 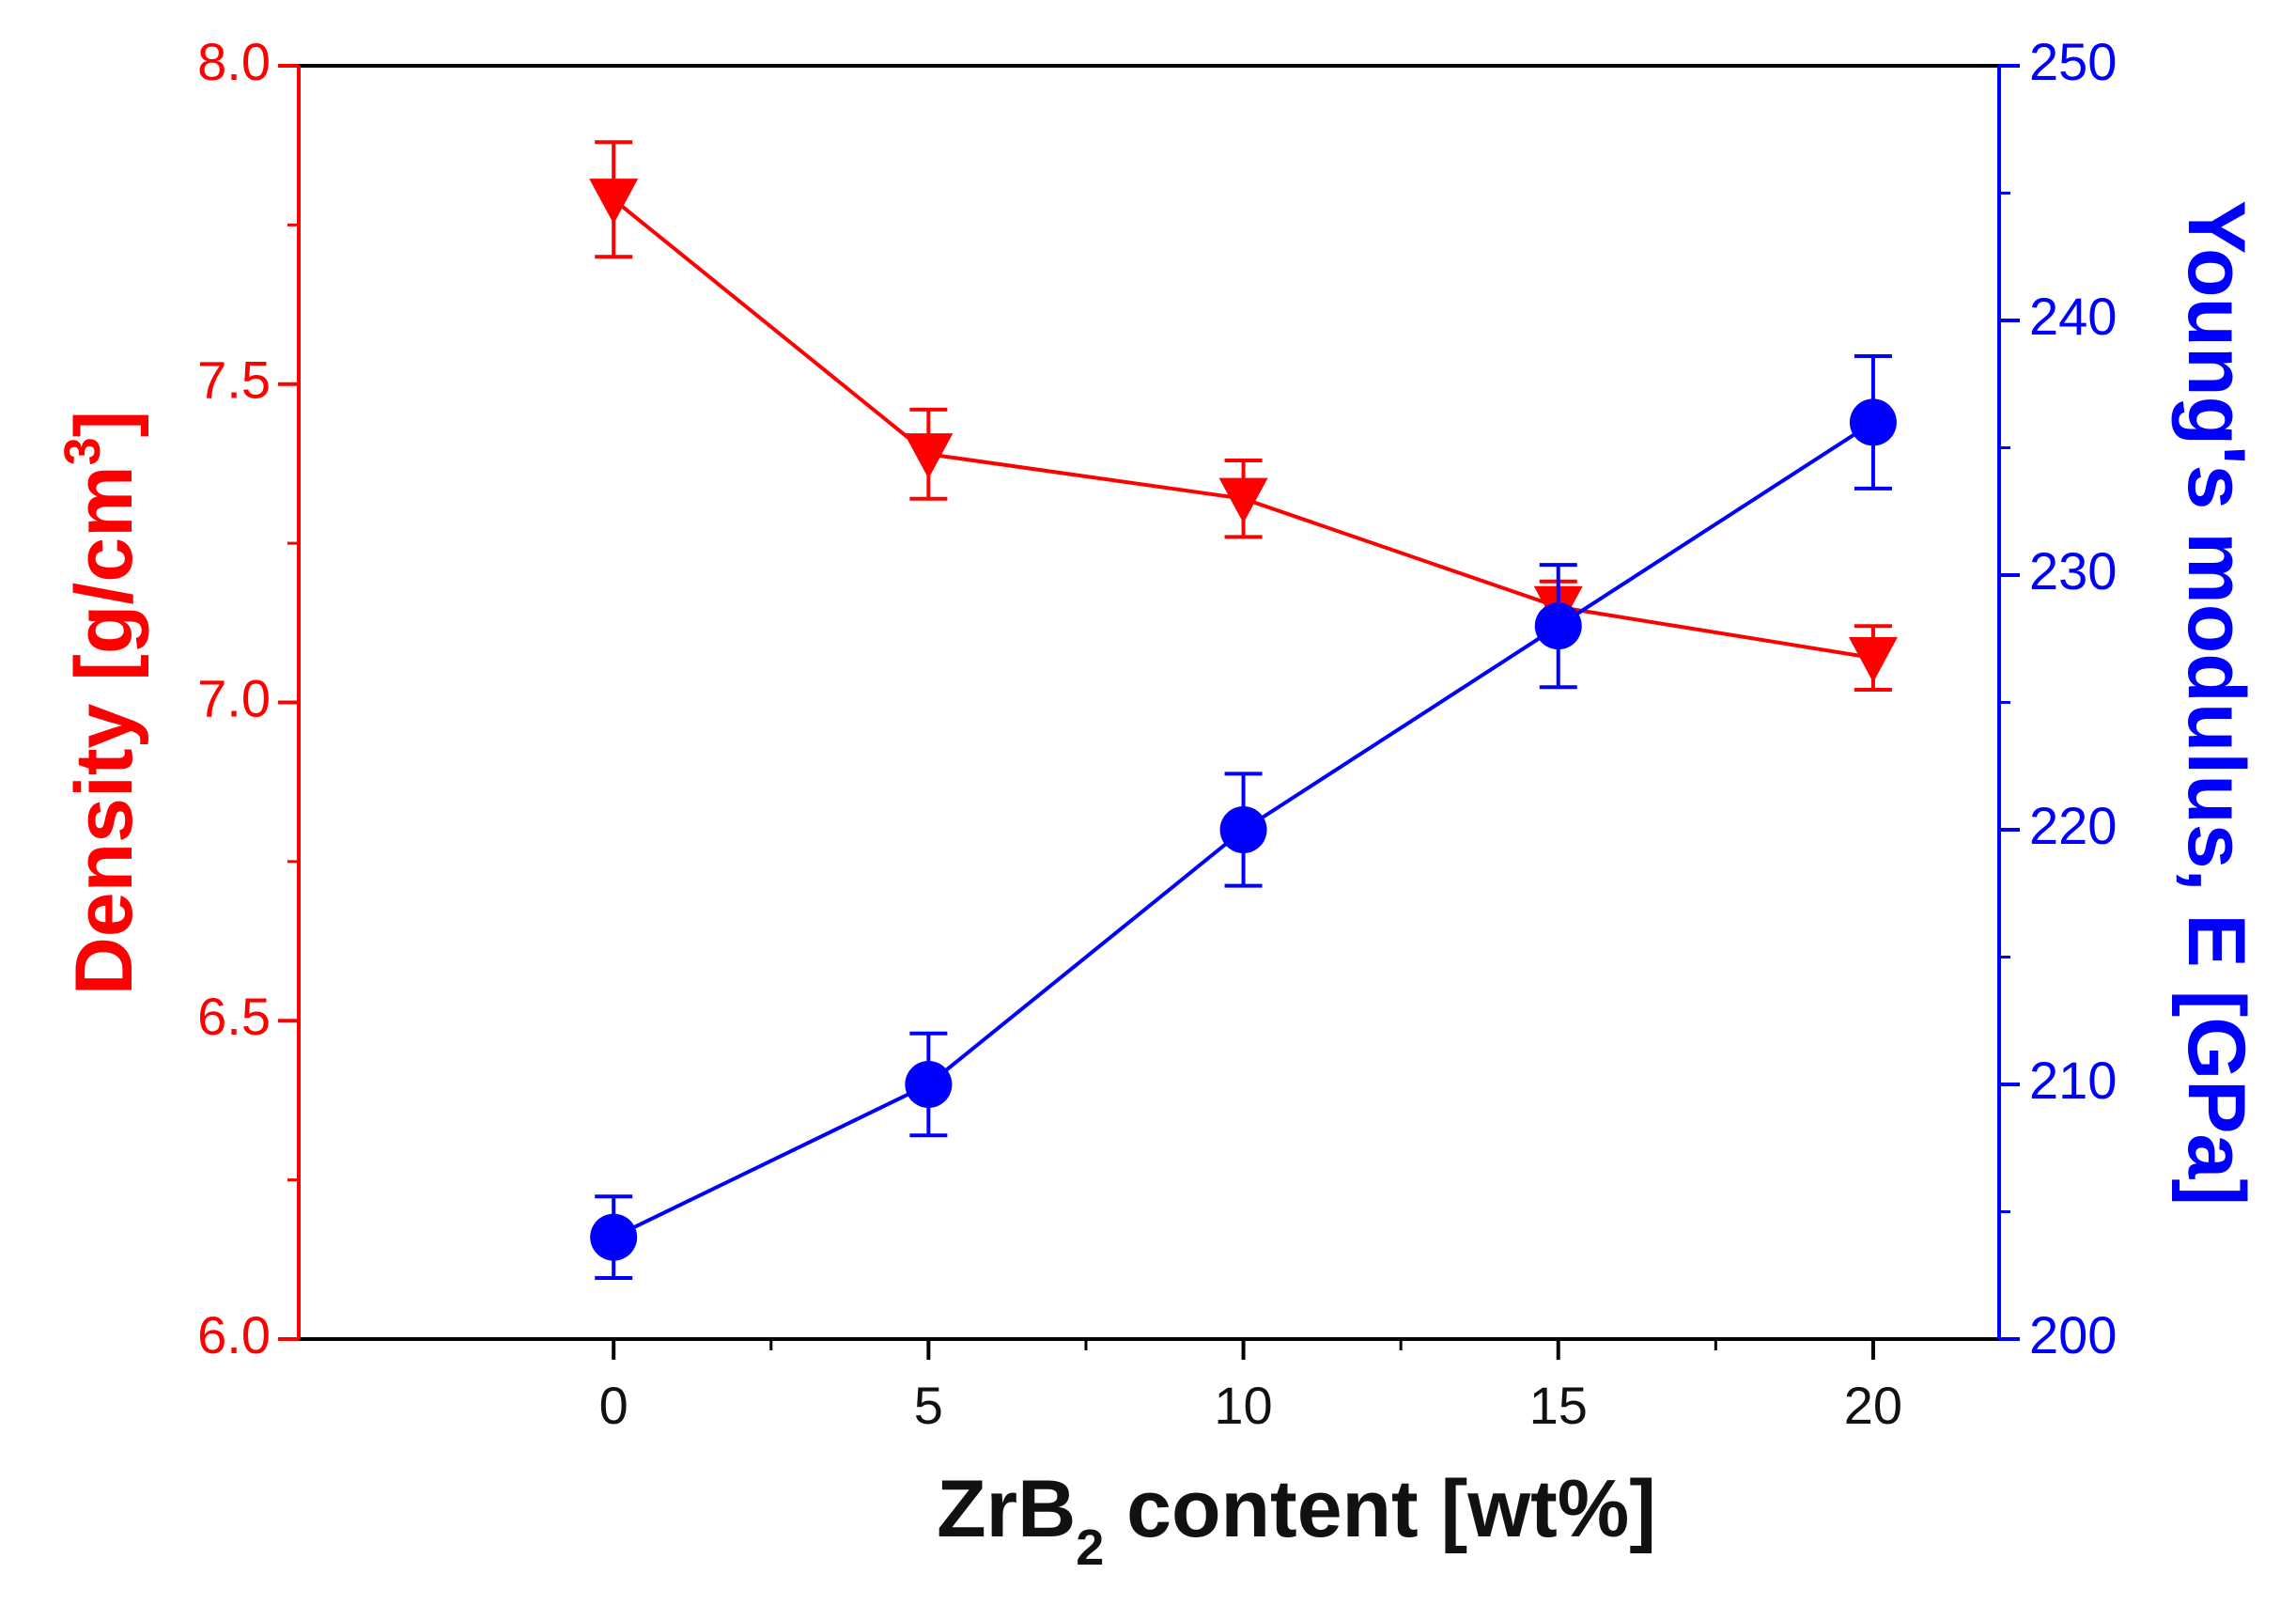 I want to click on left-y-tick-label: 6.5, so click(x=234, y=1016).